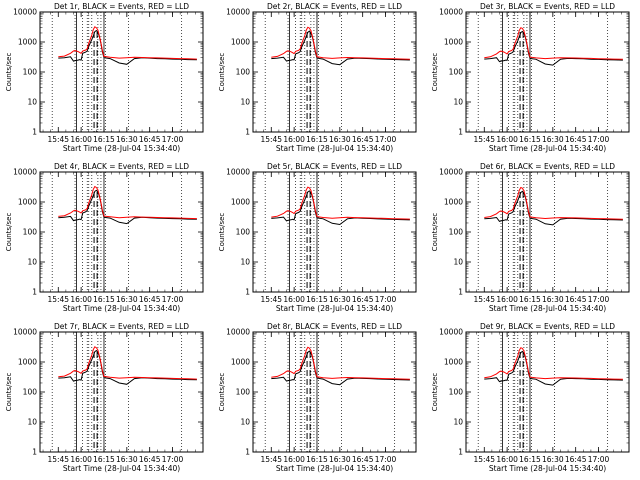  What do you see at coordinates (121, 326) in the screenshot?
I see `panel-title: Det 7r, BLACK = Events, RED = LLD` at bounding box center [121, 326].